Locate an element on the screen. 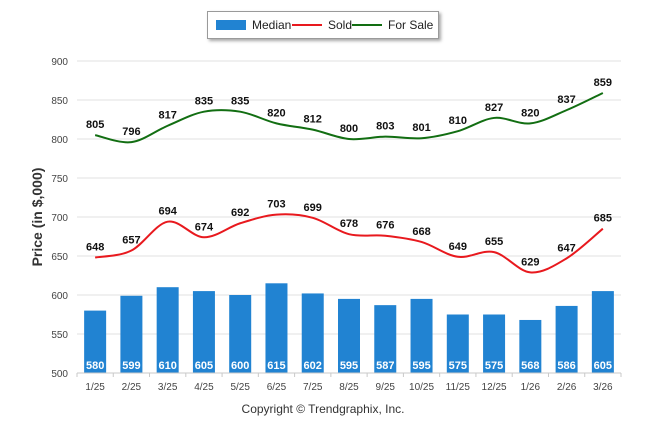  legend-label: Median is located at coordinates (272, 25).